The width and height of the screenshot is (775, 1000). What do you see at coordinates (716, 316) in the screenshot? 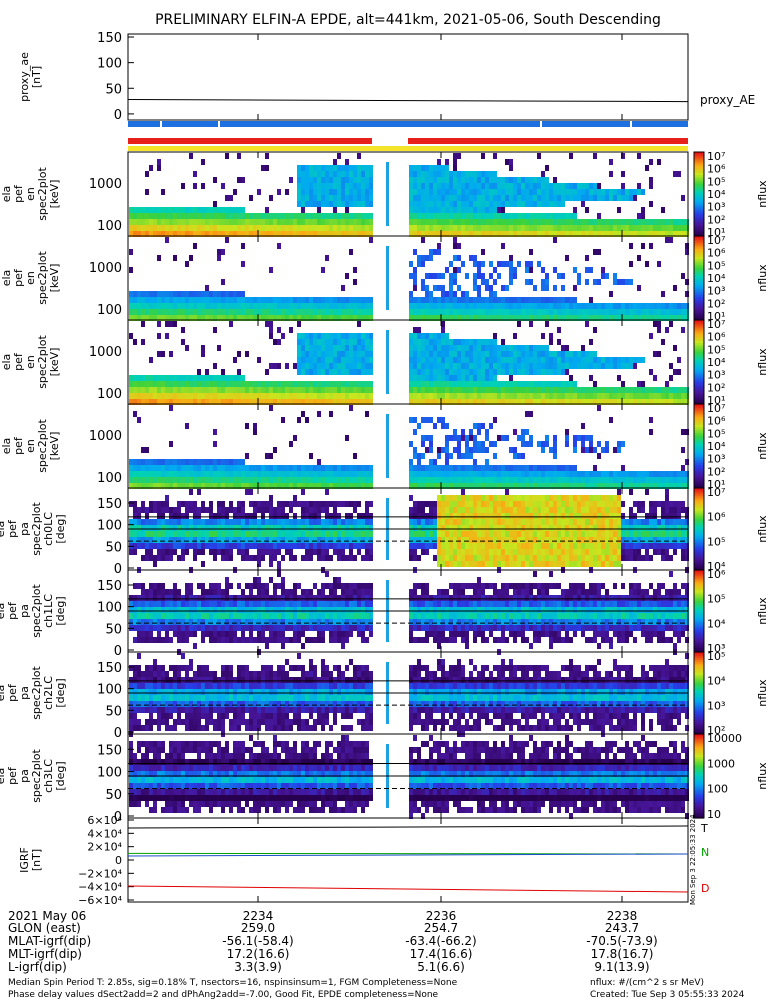
I see `colorbar-tick-label: 10¹` at bounding box center [716, 316].